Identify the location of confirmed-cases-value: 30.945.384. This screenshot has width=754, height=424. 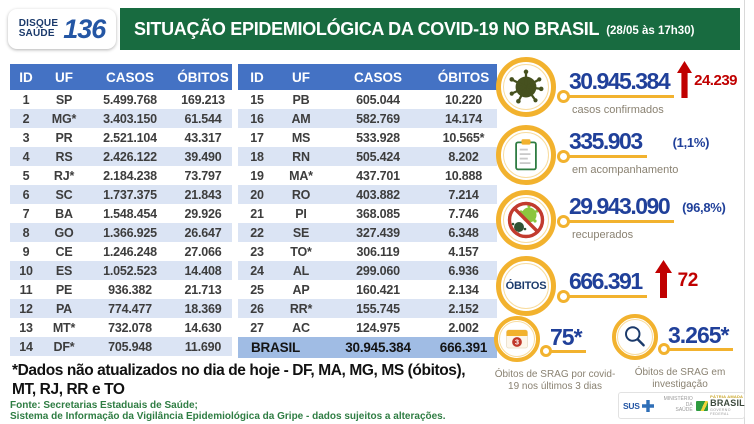
(620, 81).